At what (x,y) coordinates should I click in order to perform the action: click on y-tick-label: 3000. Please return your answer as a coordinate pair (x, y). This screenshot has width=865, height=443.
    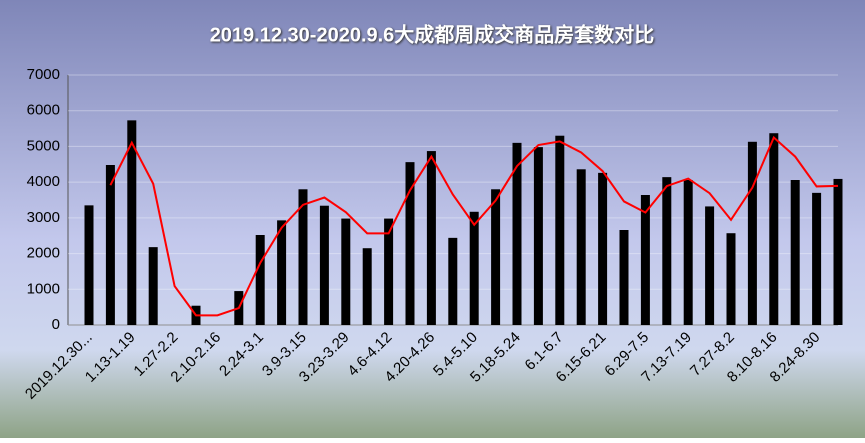
    Looking at the image, I should click on (43, 217).